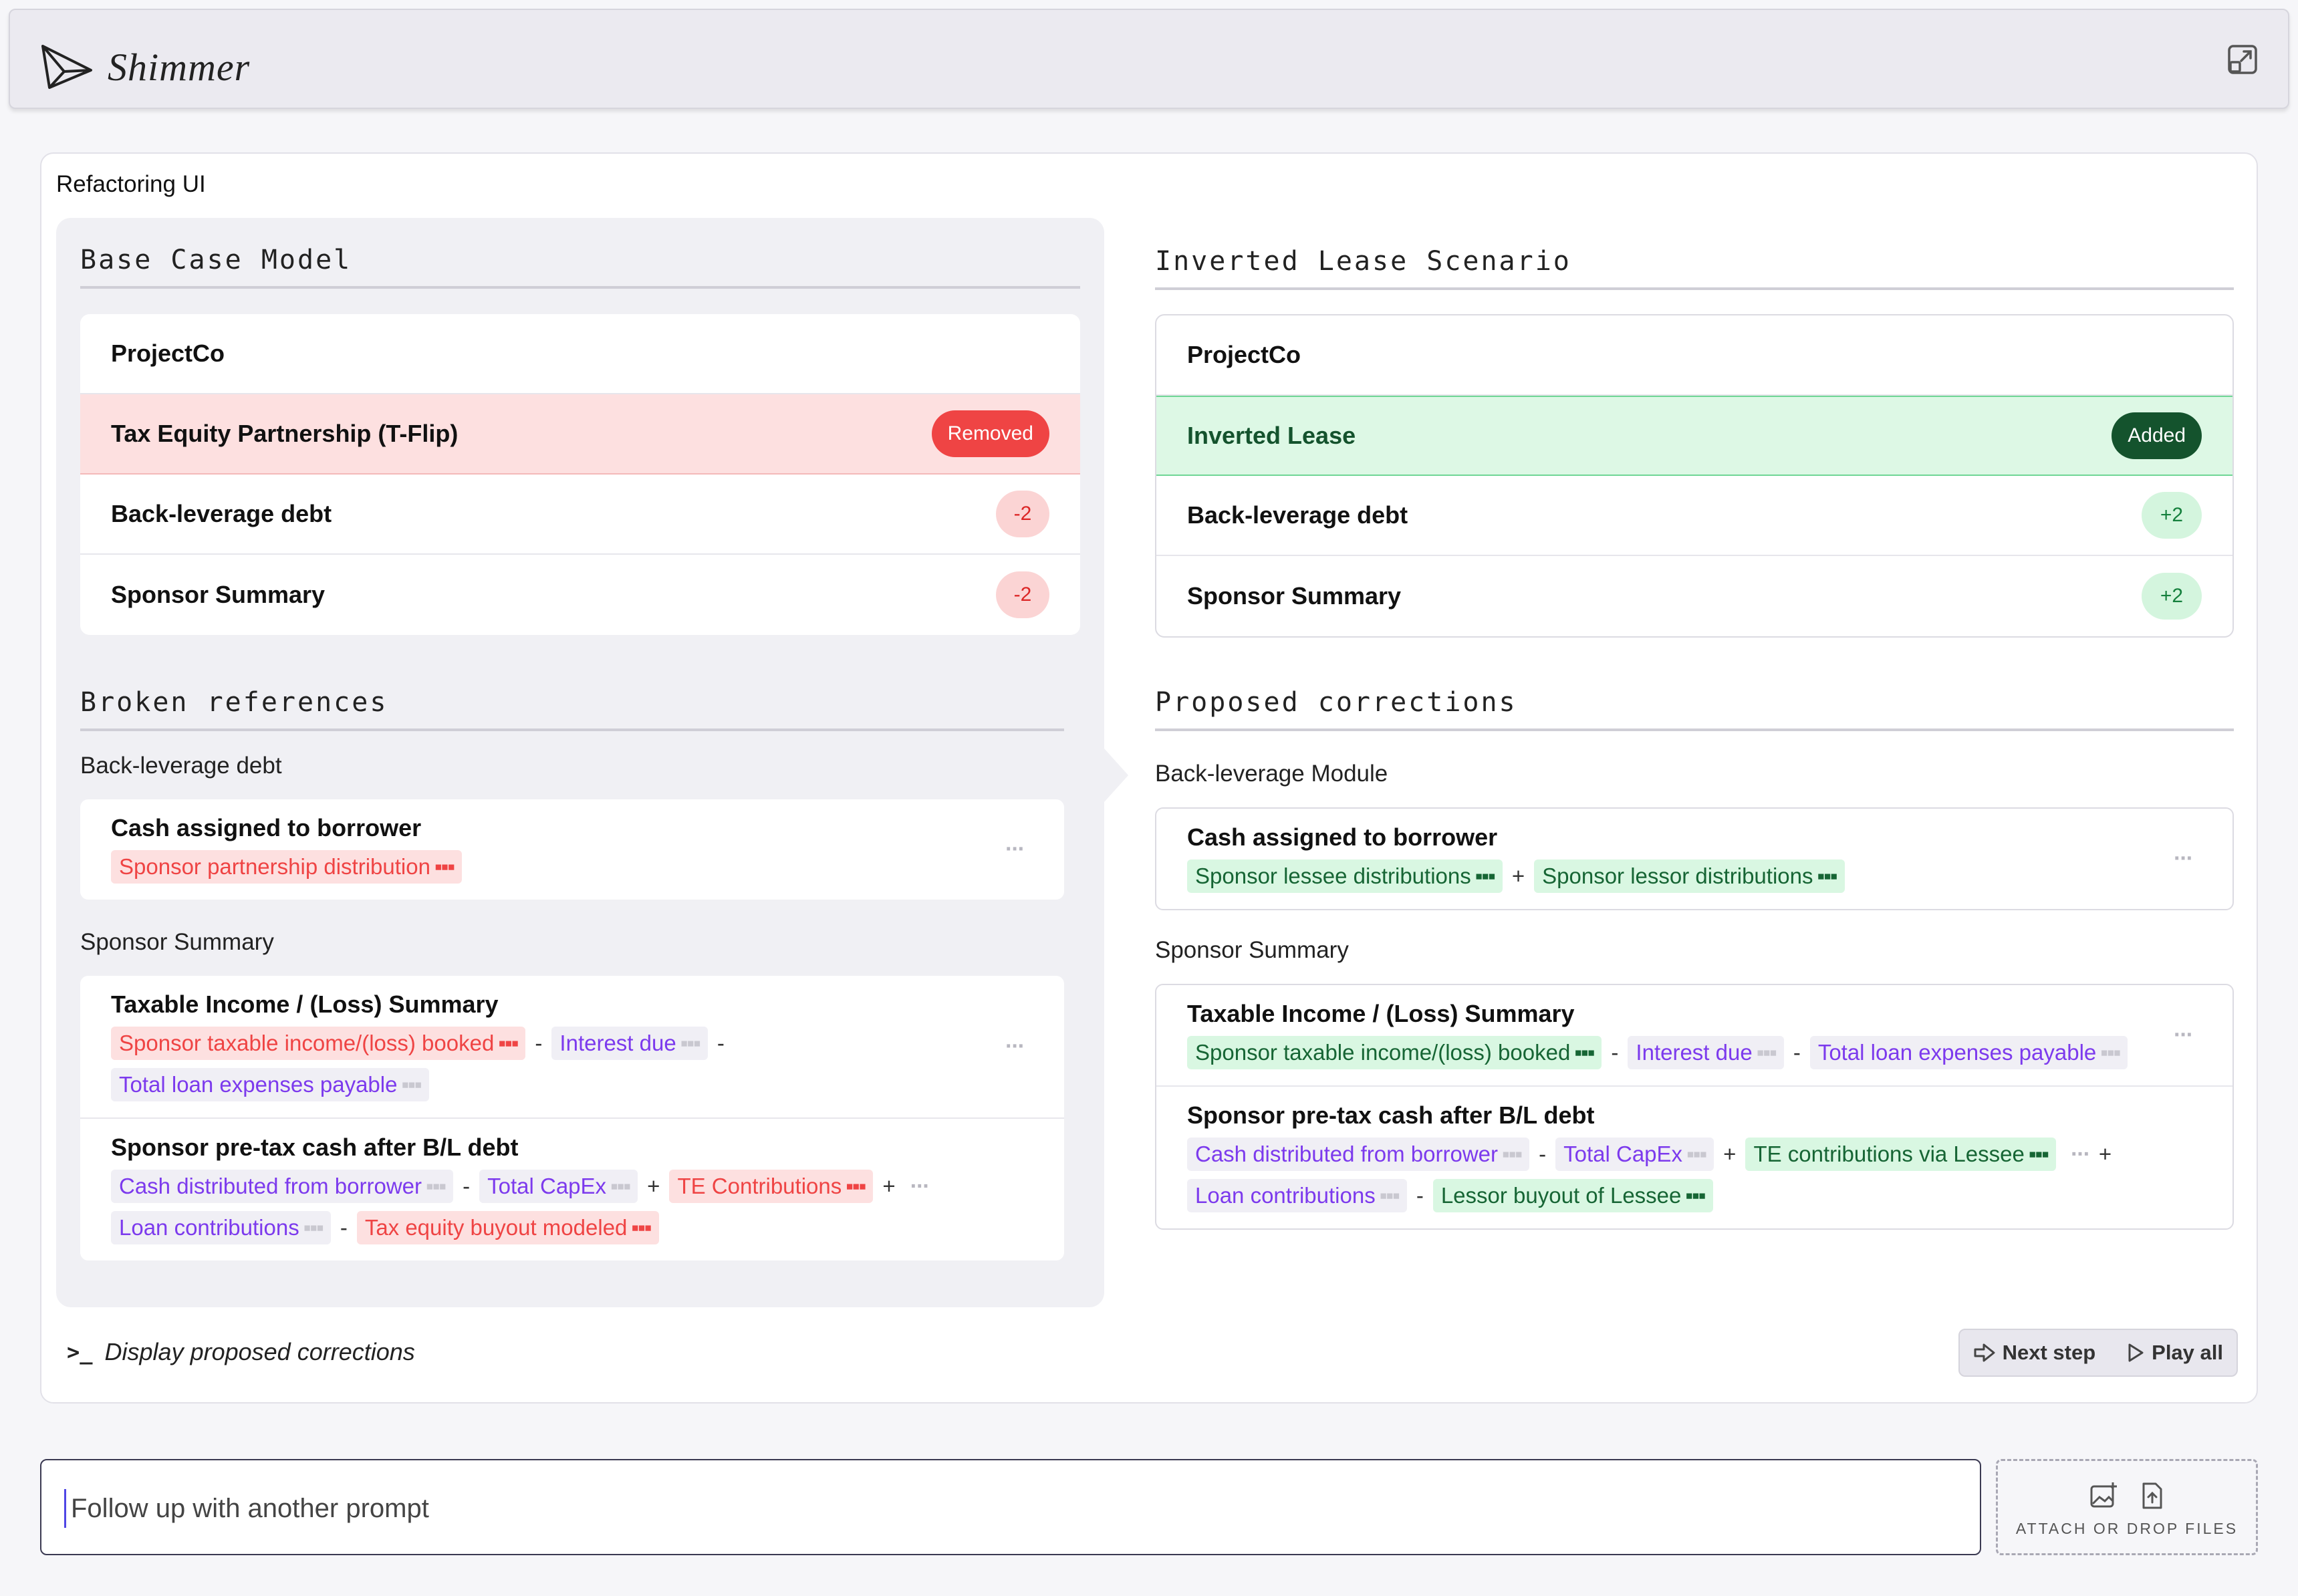  Describe the element at coordinates (580, 434) in the screenshot. I see `module-row-removed: Tax Equity Partnership (T-Flip) Removed` at that location.